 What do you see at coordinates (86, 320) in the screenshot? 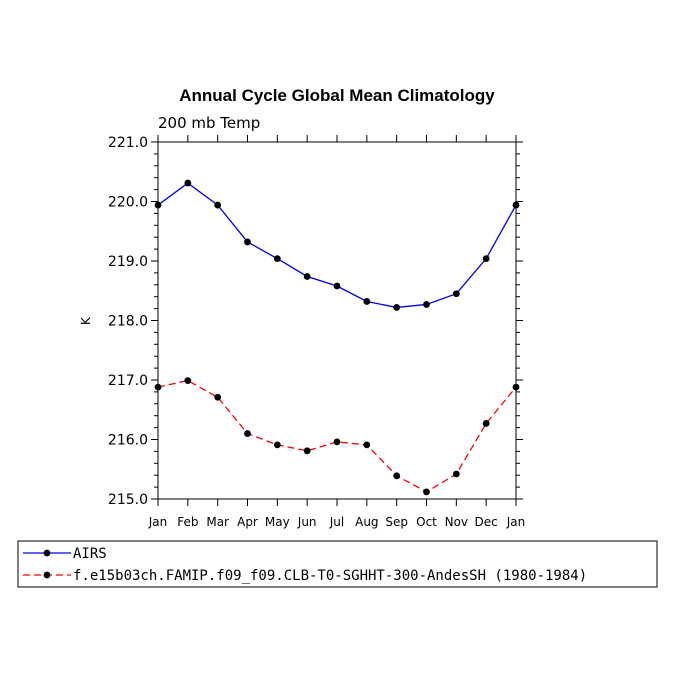
I see `y-axis-label: K` at bounding box center [86, 320].